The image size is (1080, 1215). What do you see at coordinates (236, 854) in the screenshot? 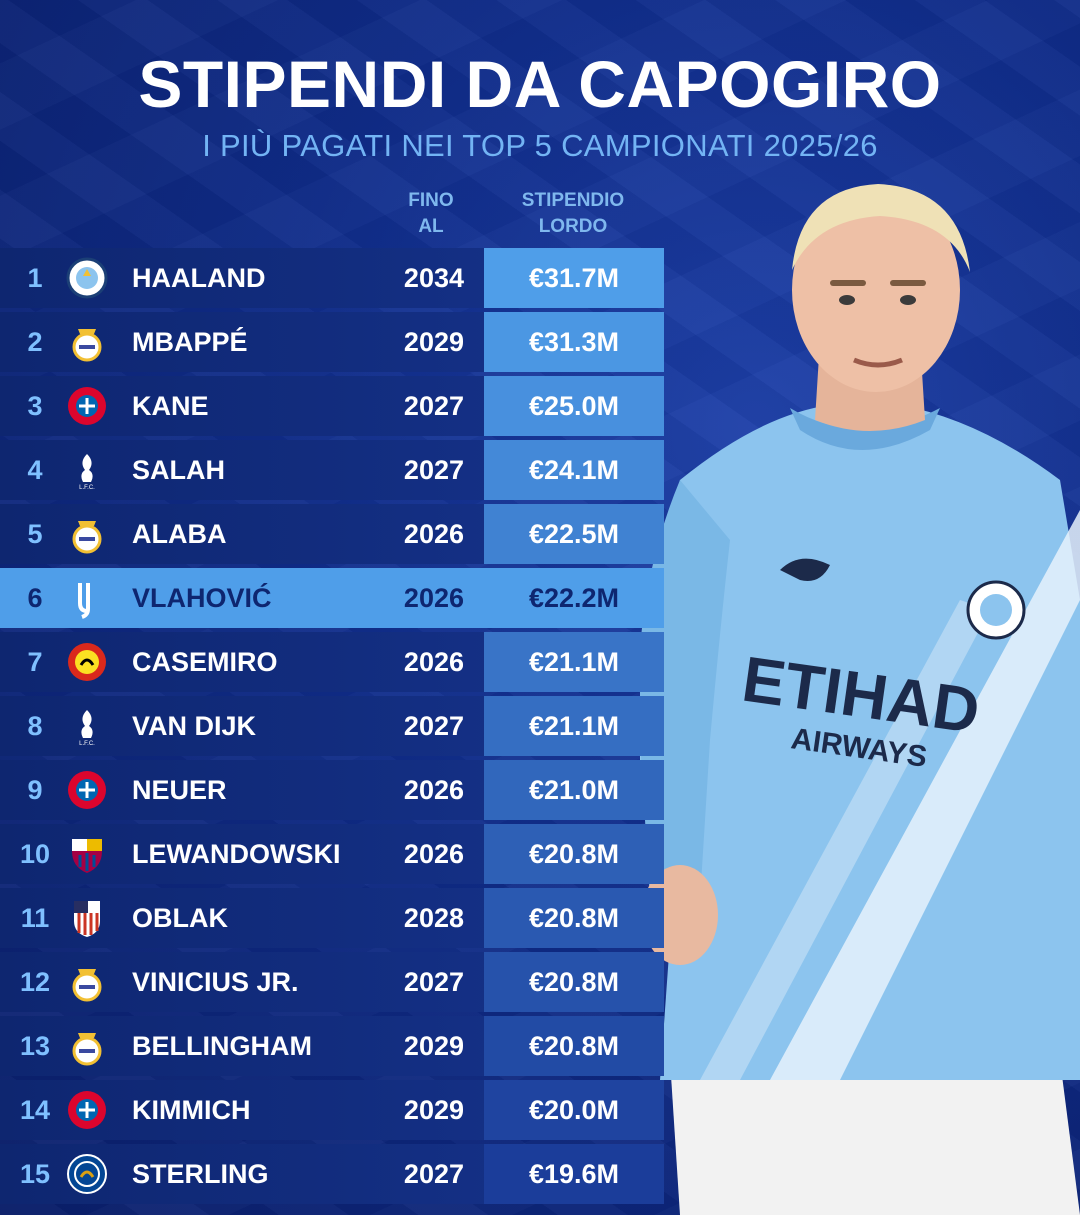
I see `player-name: LEWANDOWSKI` at bounding box center [236, 854].